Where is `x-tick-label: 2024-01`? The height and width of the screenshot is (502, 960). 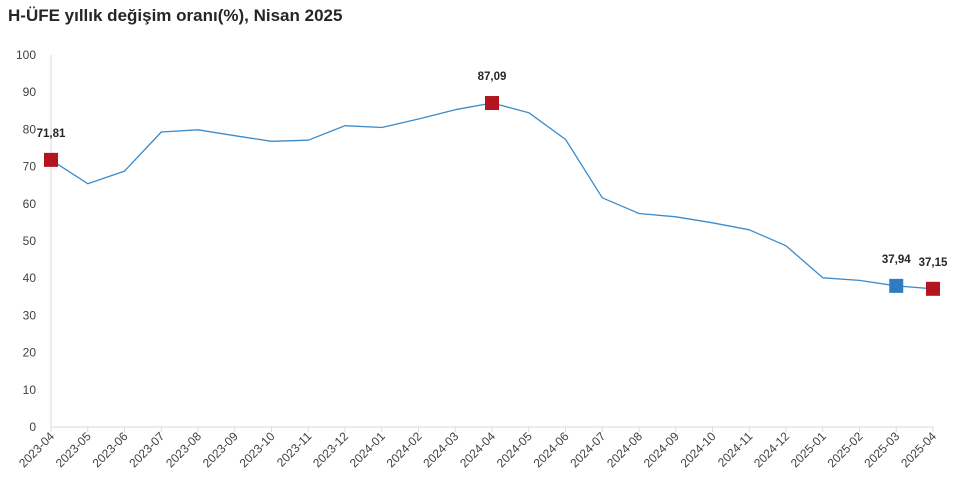
x-tick-label: 2024-01 is located at coordinates (367, 449).